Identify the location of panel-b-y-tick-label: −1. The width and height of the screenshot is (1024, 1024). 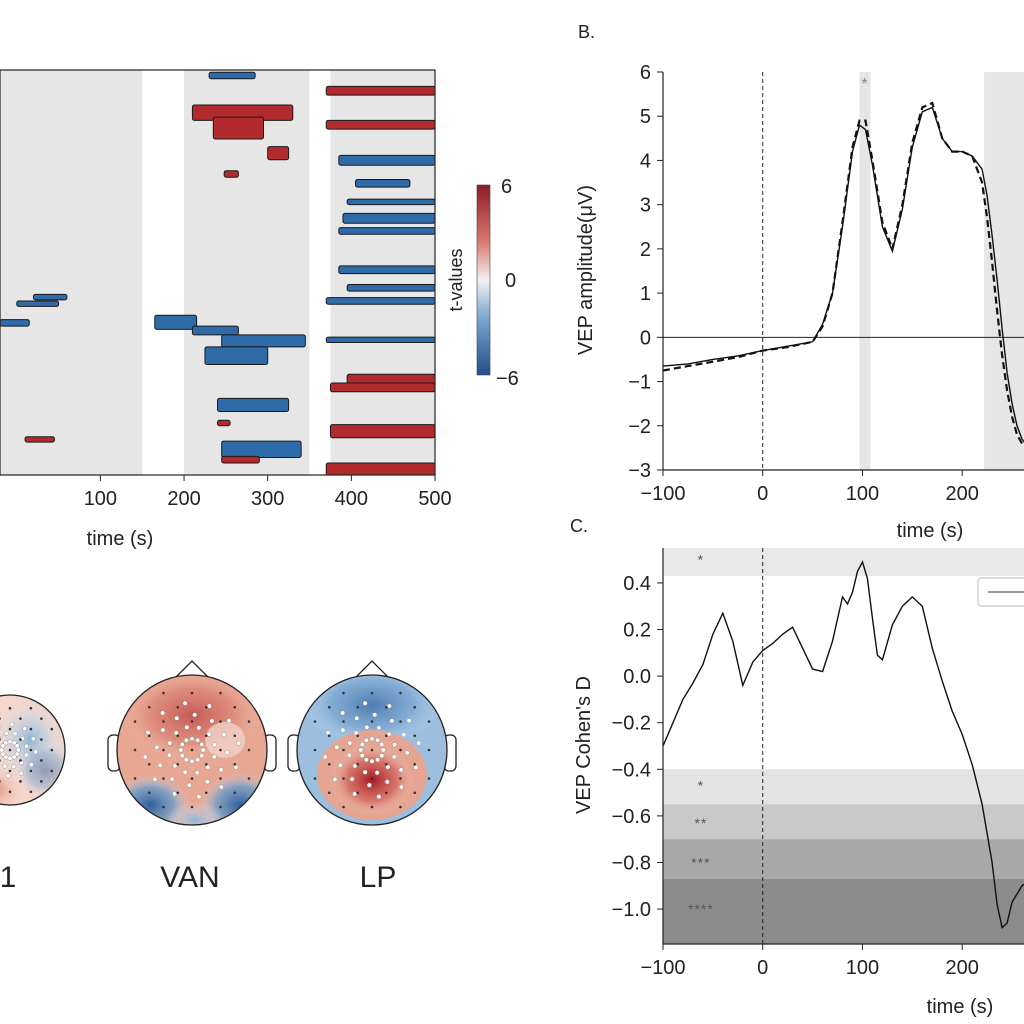
(639, 383).